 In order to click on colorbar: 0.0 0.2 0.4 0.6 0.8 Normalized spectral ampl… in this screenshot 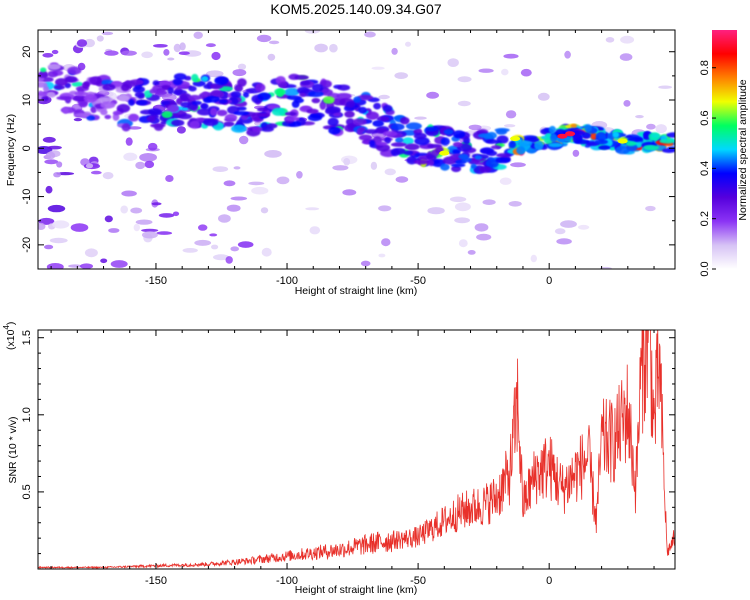, I will do `click(724, 153)`.